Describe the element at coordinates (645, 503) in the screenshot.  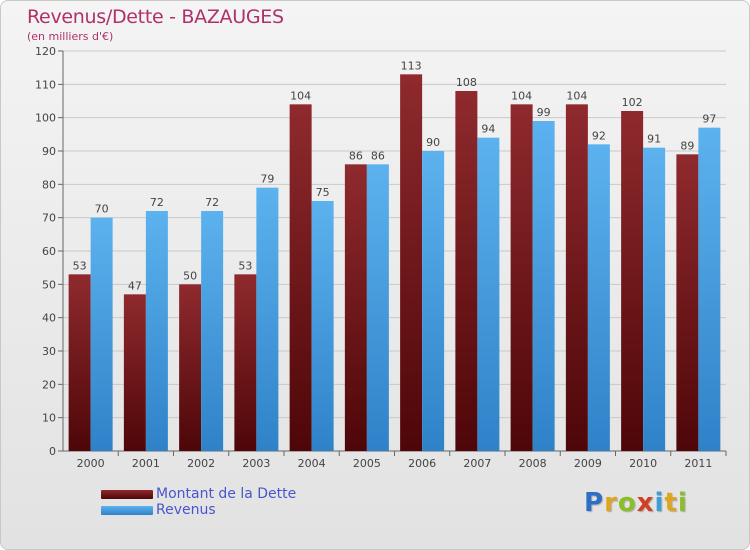
I see `logo-letter: x` at that location.